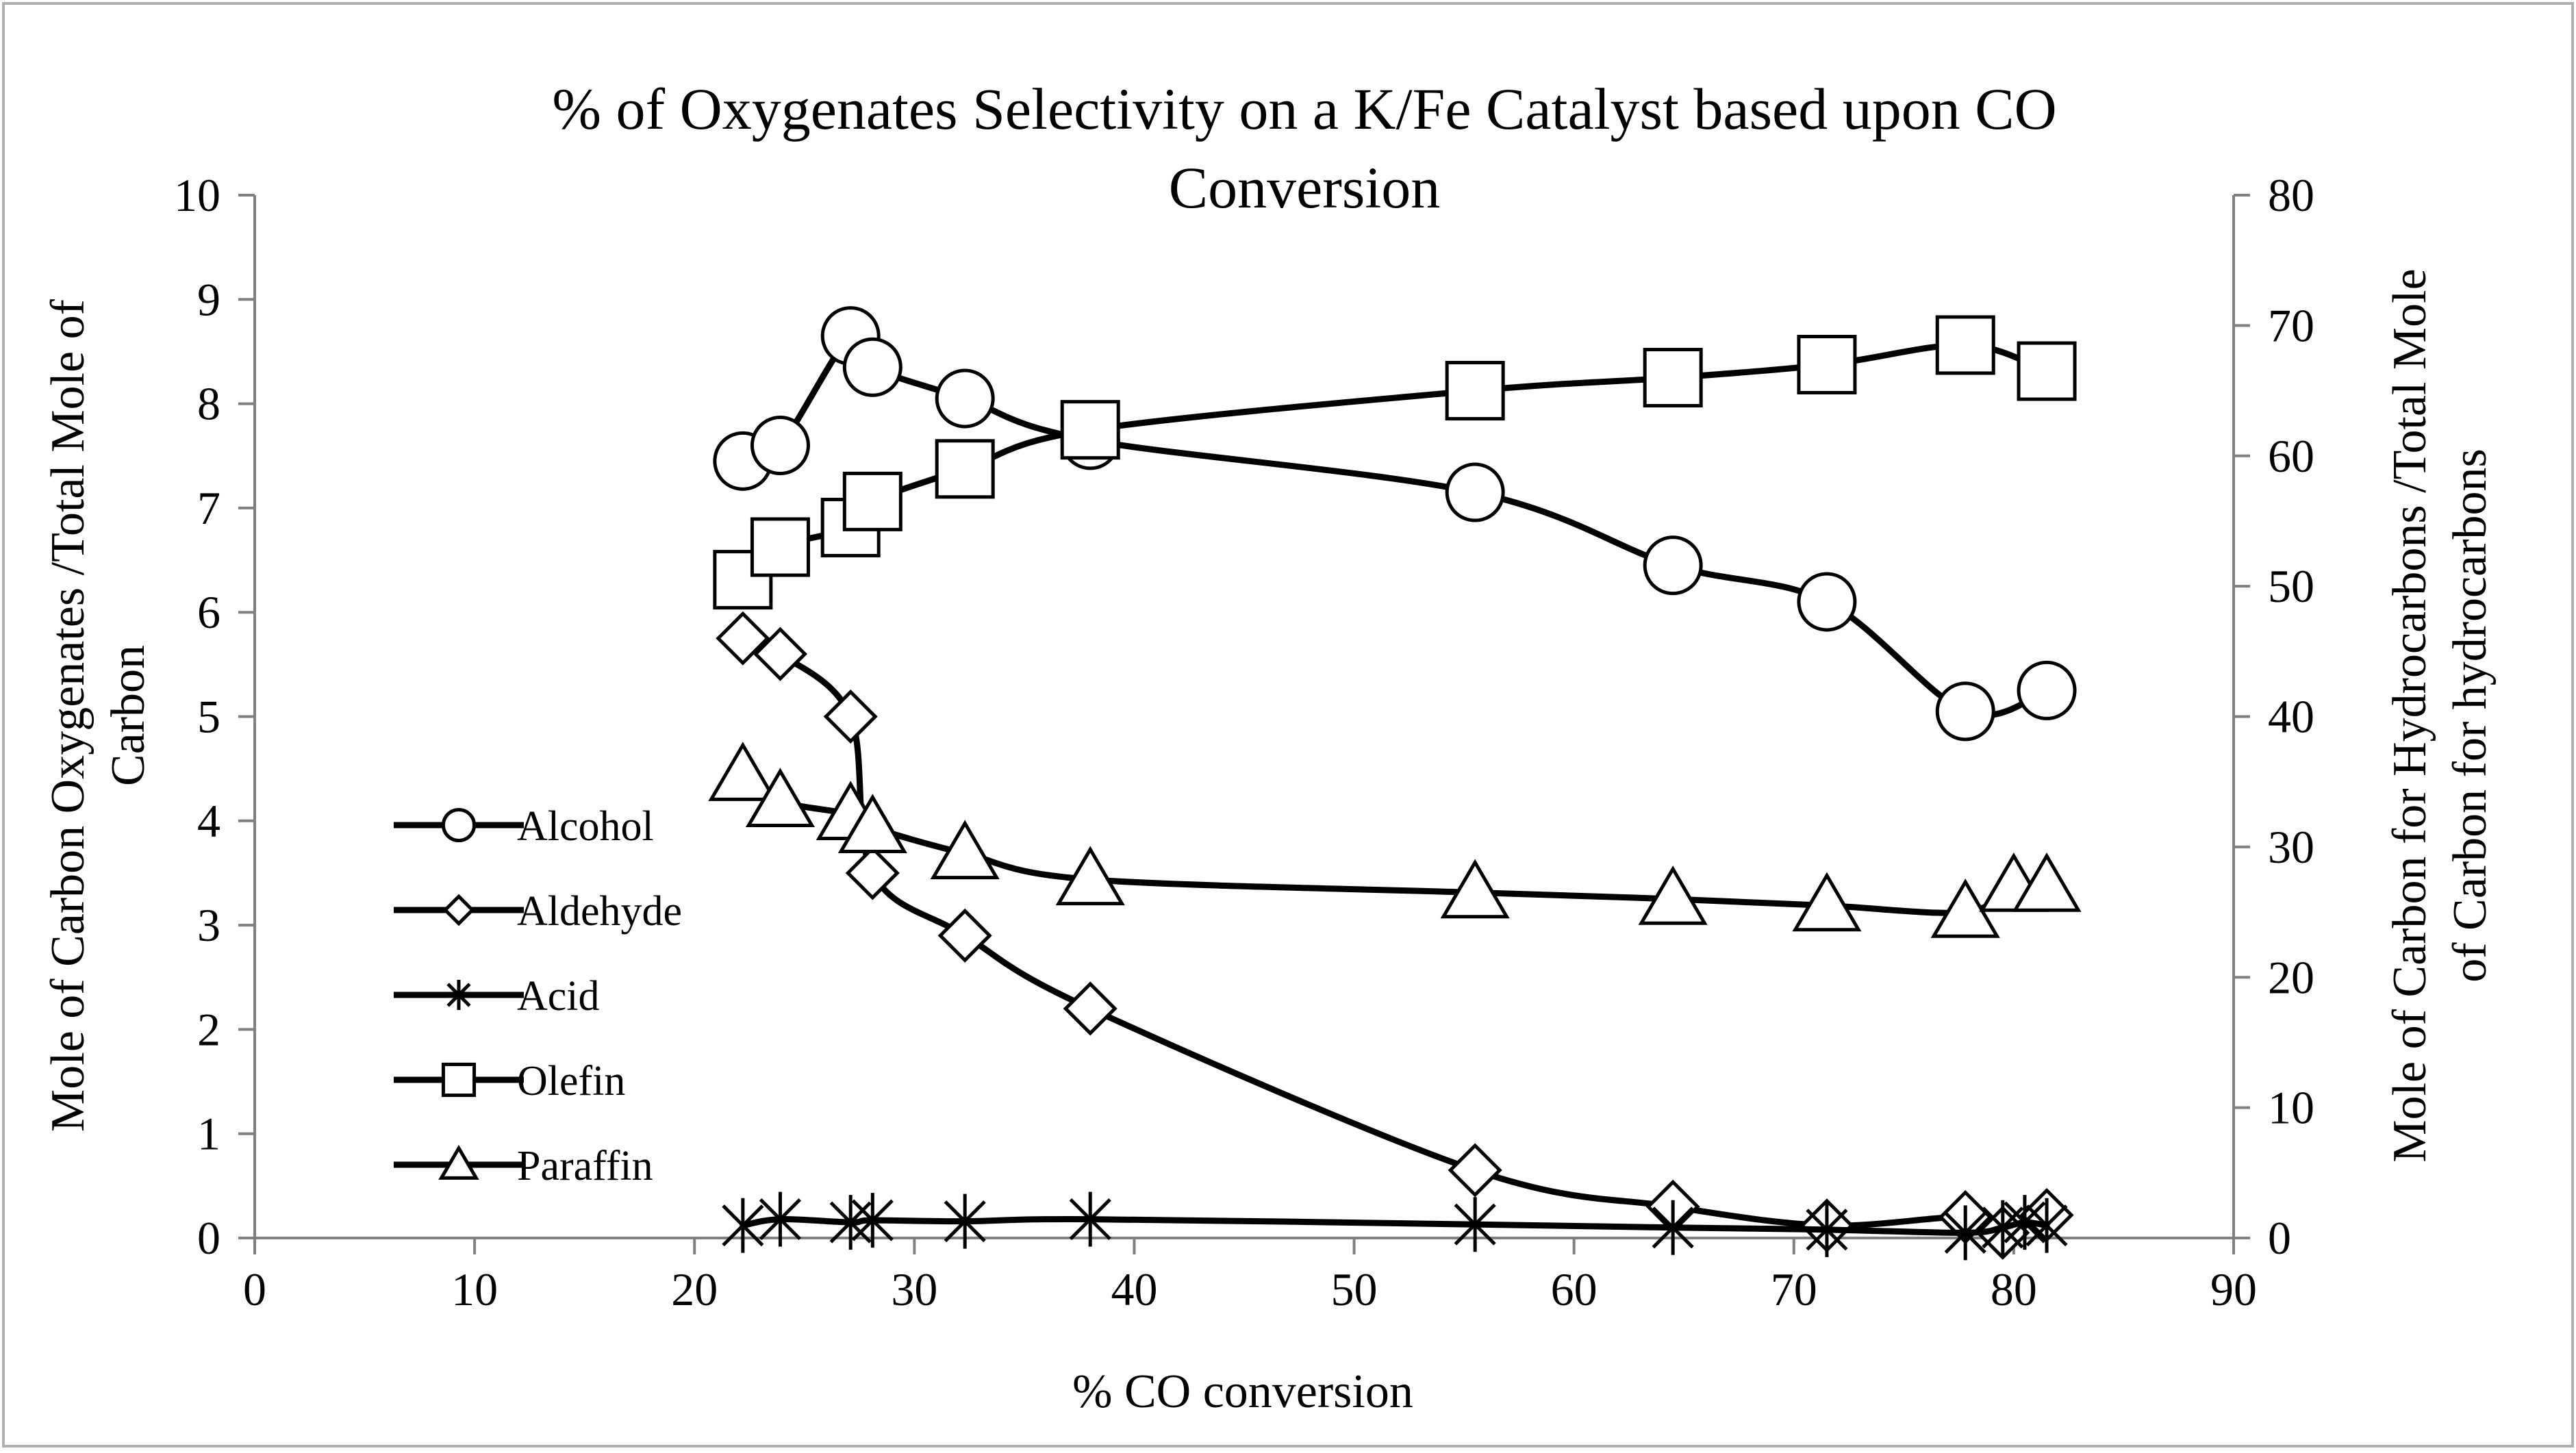  What do you see at coordinates (2291, 586) in the screenshot?
I see `y-right-tick-label: 50` at bounding box center [2291, 586].